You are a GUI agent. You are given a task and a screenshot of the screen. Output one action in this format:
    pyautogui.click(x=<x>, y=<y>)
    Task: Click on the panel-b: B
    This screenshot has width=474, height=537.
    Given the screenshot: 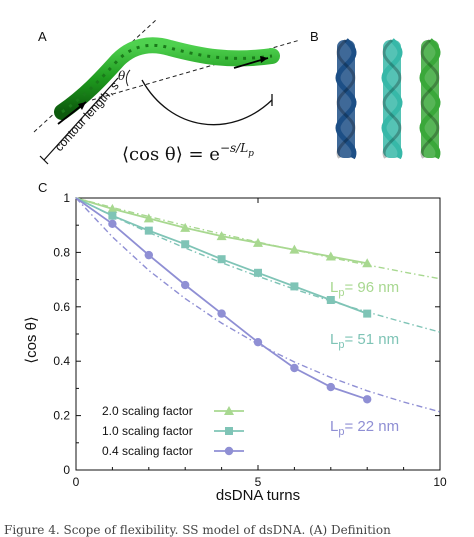 What is the action you would take?
    pyautogui.click(x=375, y=94)
    